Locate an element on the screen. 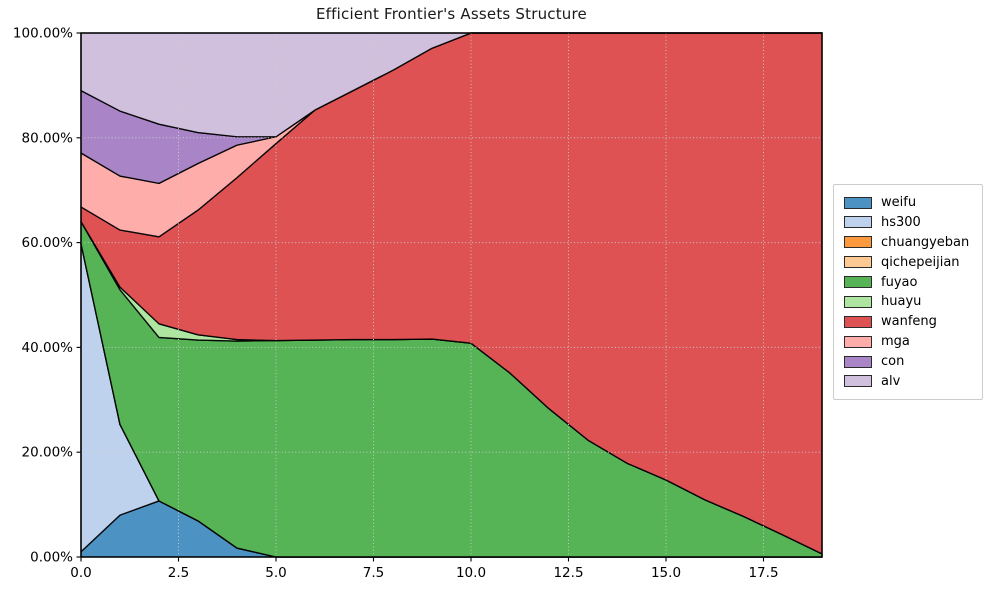 The width and height of the screenshot is (994, 594). legend-item-qichepeijian: qichepeijian is located at coordinates (908, 262).